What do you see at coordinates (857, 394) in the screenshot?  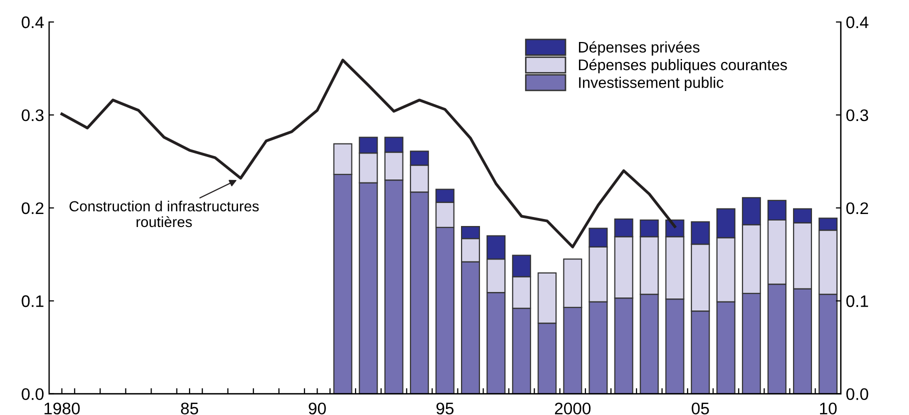 I see `y2-tick-label: 0.0` at bounding box center [857, 394].